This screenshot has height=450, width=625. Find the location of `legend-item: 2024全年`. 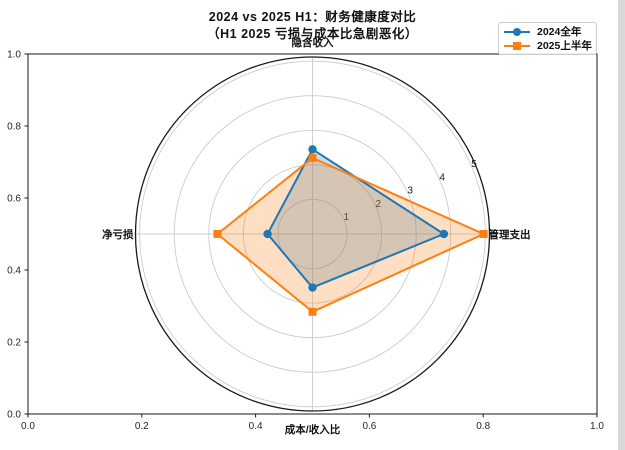

legend-item: 2024全年 is located at coordinates (547, 31).